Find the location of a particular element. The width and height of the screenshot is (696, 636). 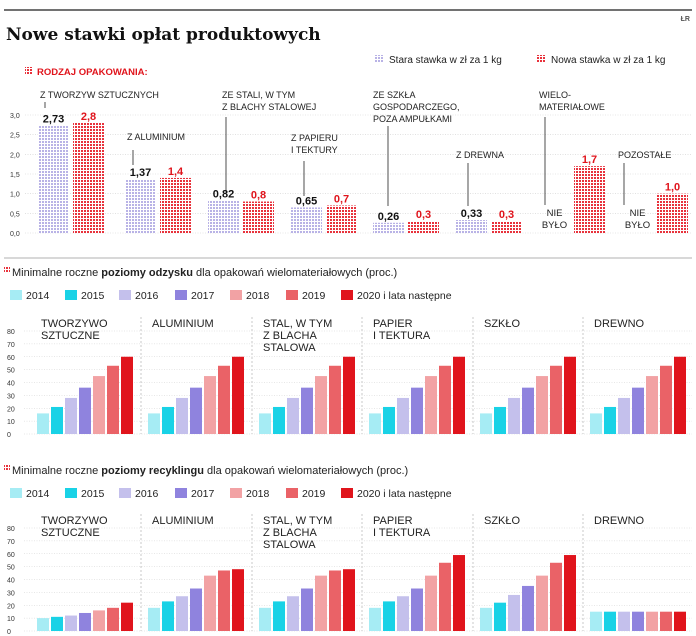

panel-y-tick-label: 70 is located at coordinates (11, 345).